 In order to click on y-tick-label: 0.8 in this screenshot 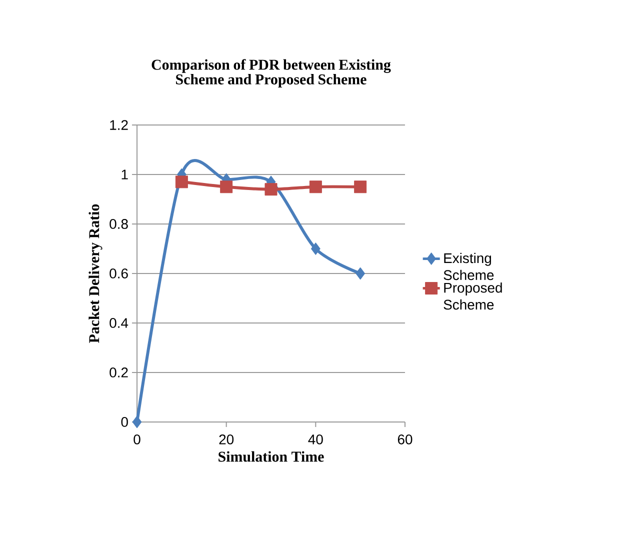, I will do `click(119, 224)`.